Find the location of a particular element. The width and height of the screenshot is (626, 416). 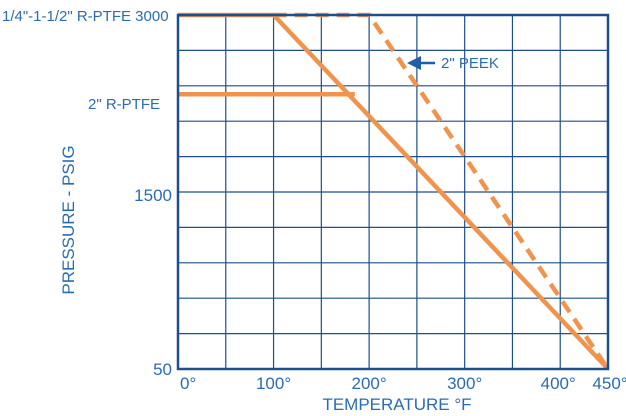

y-axis-title: PRESSURE - PSIG is located at coordinates (68, 219).